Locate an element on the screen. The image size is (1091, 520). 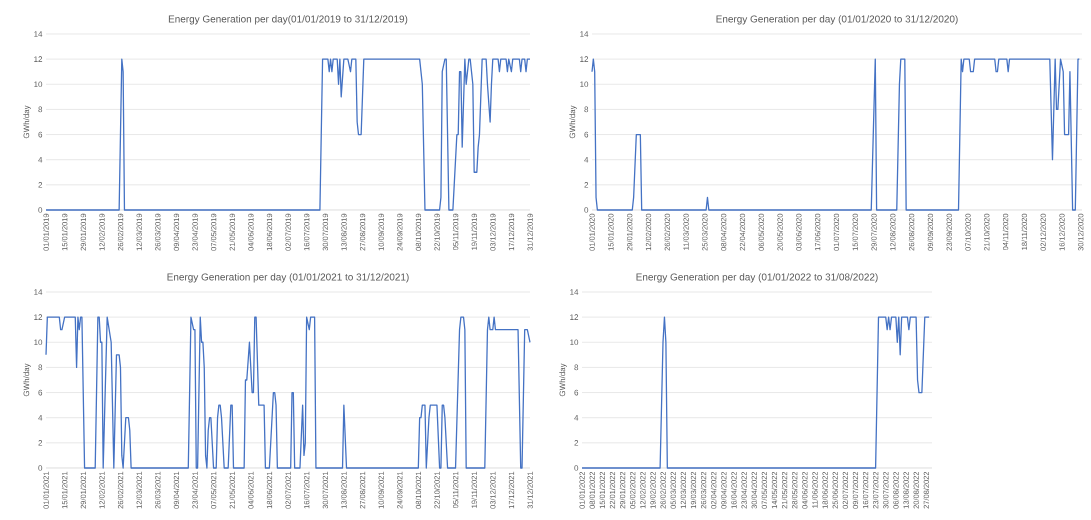
chart-title: Energy Generation per day(01/01/2019 to 31/12/2019) is located at coordinates (288, 20).